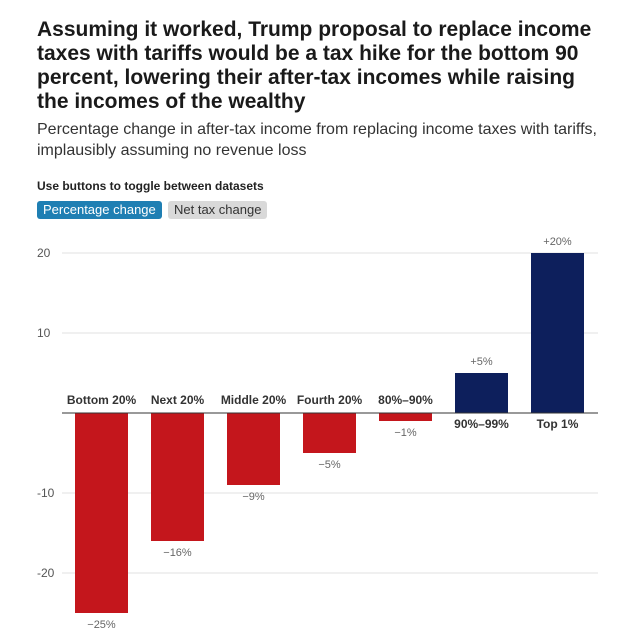 The image size is (621, 638). Describe the element at coordinates (481, 424) in the screenshot. I see `category-label: 90%–99%` at that location.